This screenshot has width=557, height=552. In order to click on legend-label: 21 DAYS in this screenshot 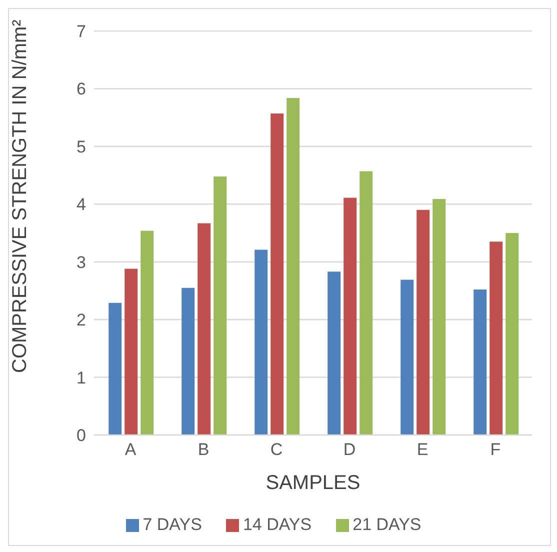, I will do `click(387, 524)`.